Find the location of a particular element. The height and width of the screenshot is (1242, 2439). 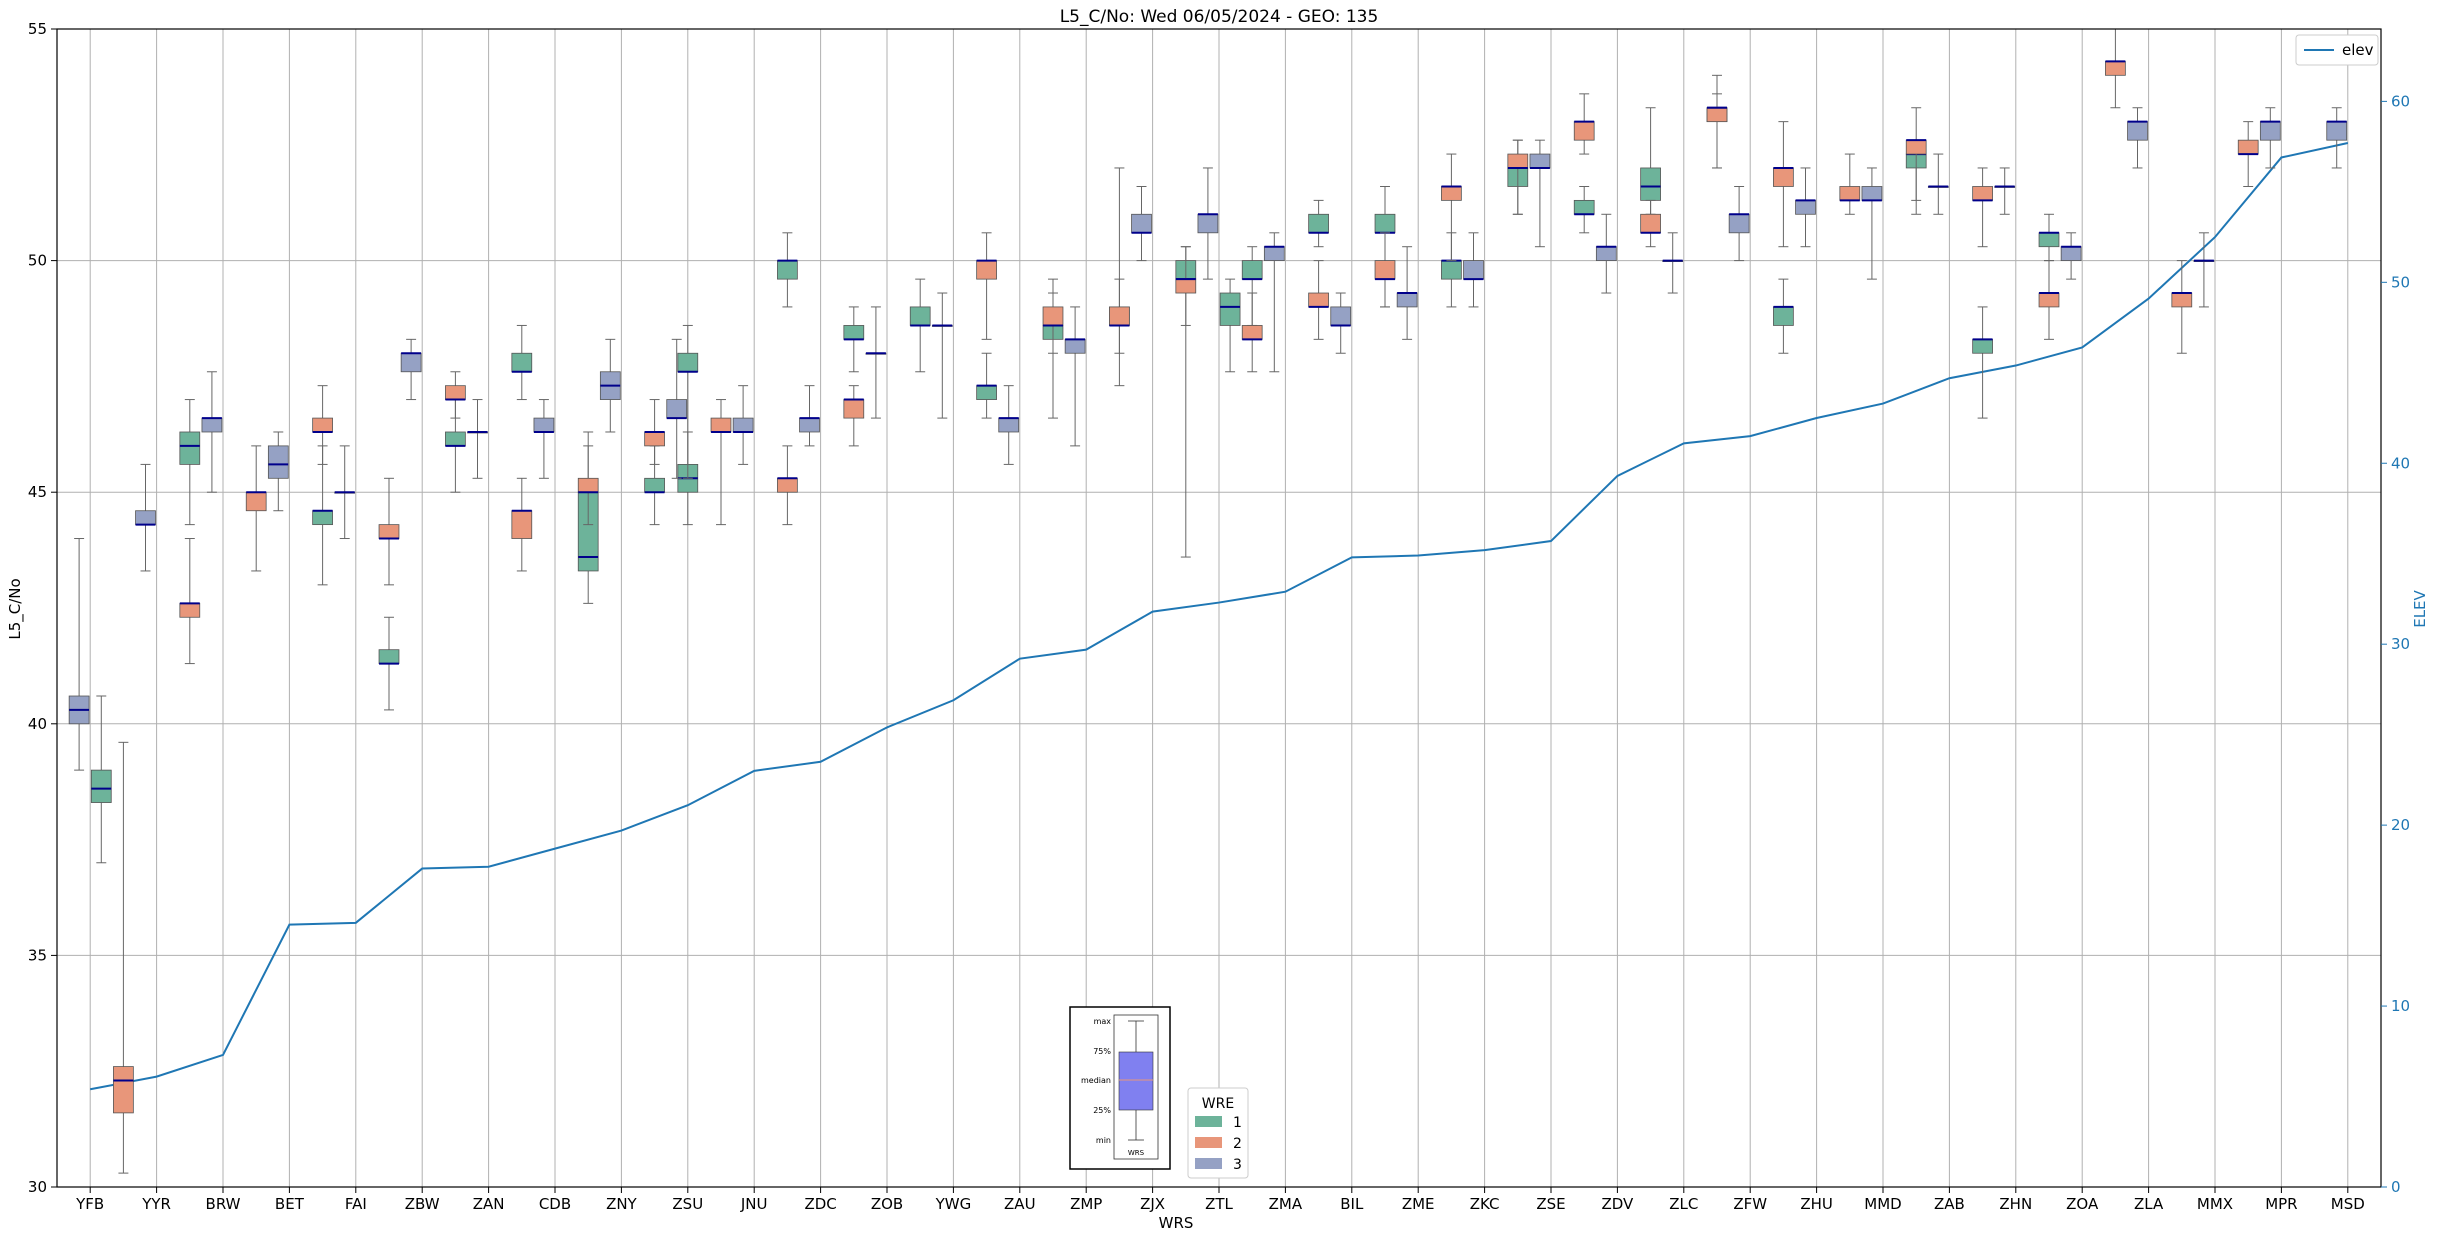

x-tick-label-ZFW: ZFW is located at coordinates (1750, 1204).